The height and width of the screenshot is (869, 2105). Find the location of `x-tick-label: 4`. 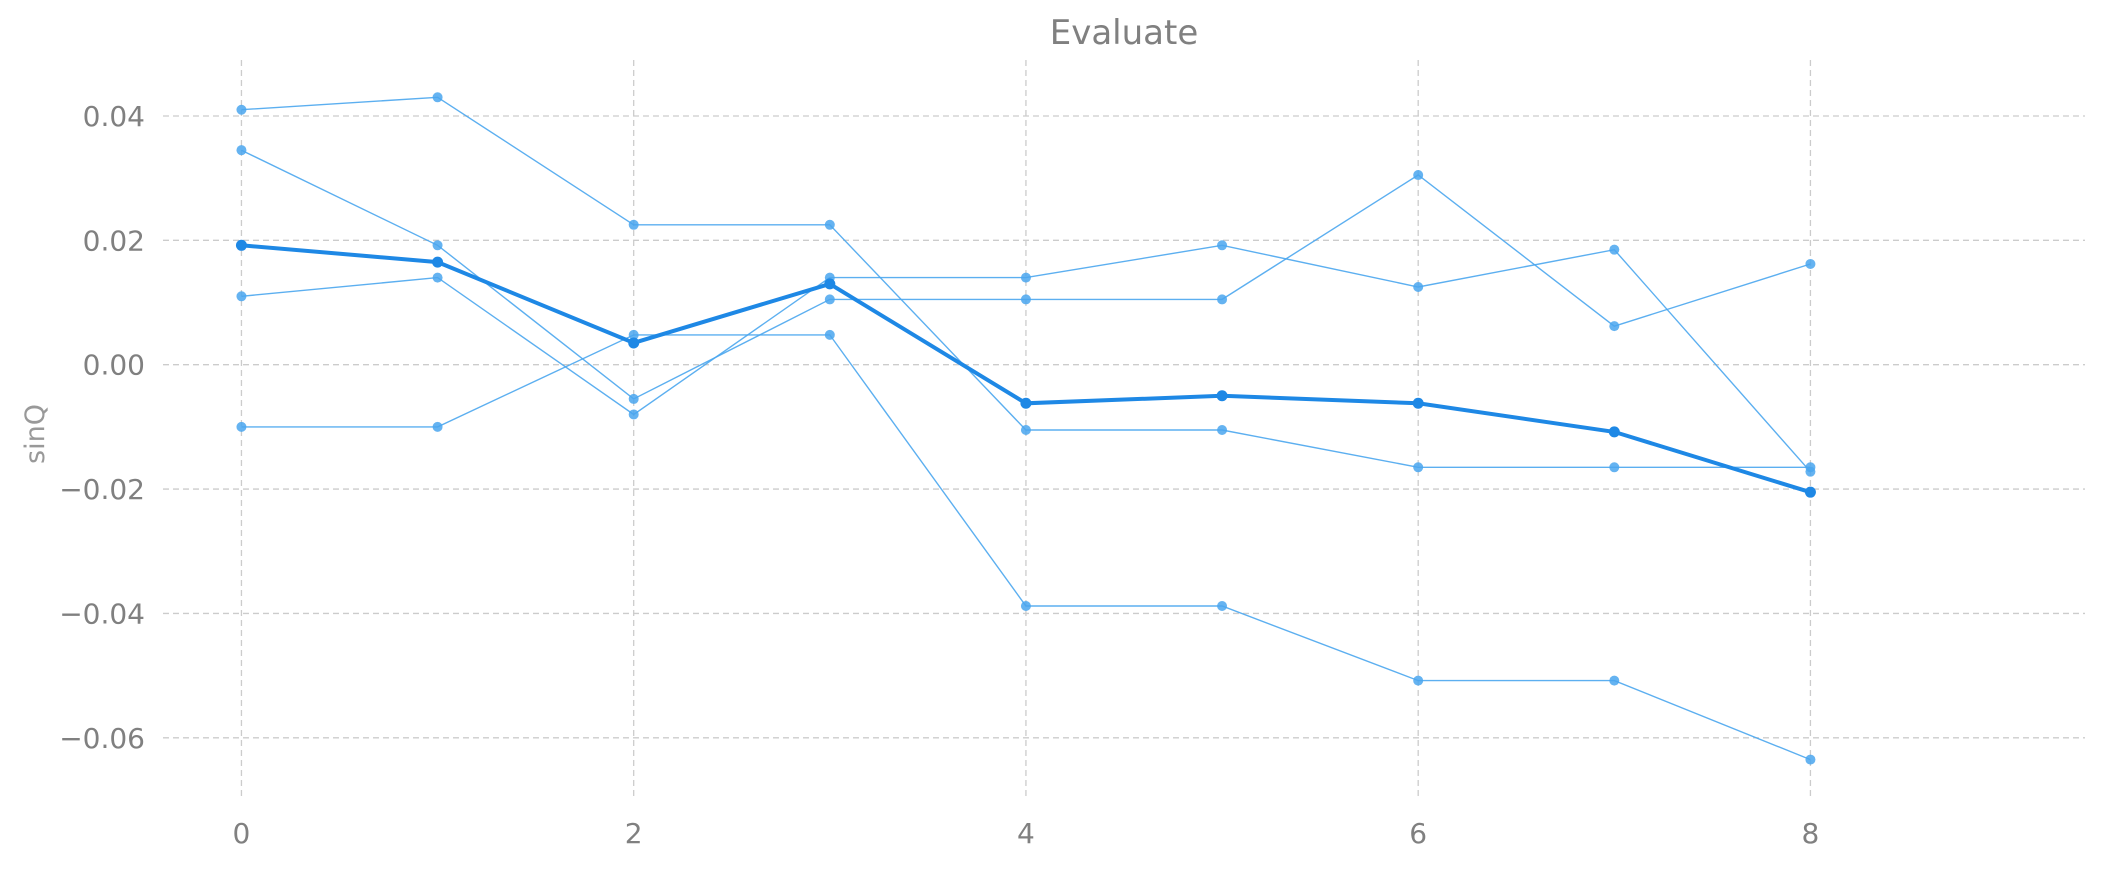

x-tick-label: 4 is located at coordinates (1026, 833).